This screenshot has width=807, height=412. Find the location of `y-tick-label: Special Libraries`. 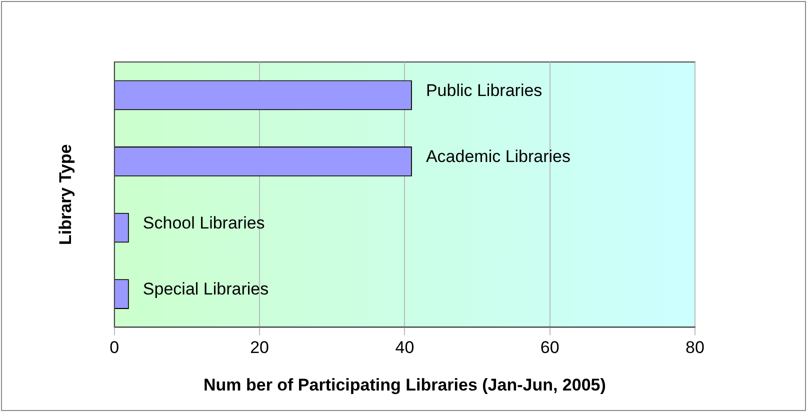

y-tick-label: Special Libraries is located at coordinates (205, 289).